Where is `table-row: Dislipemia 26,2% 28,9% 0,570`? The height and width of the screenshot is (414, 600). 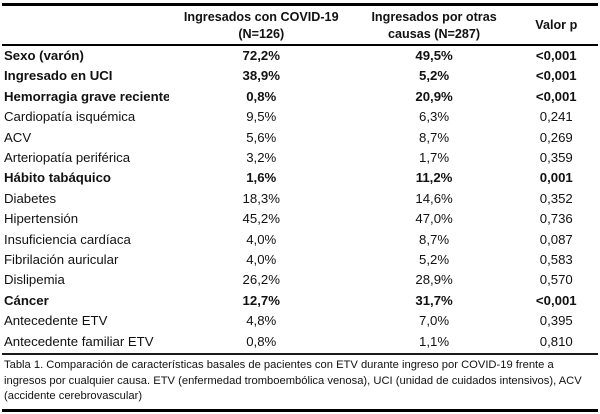 table-row: Dislipemia 26,2% 28,9% 0,570 is located at coordinates (300, 280).